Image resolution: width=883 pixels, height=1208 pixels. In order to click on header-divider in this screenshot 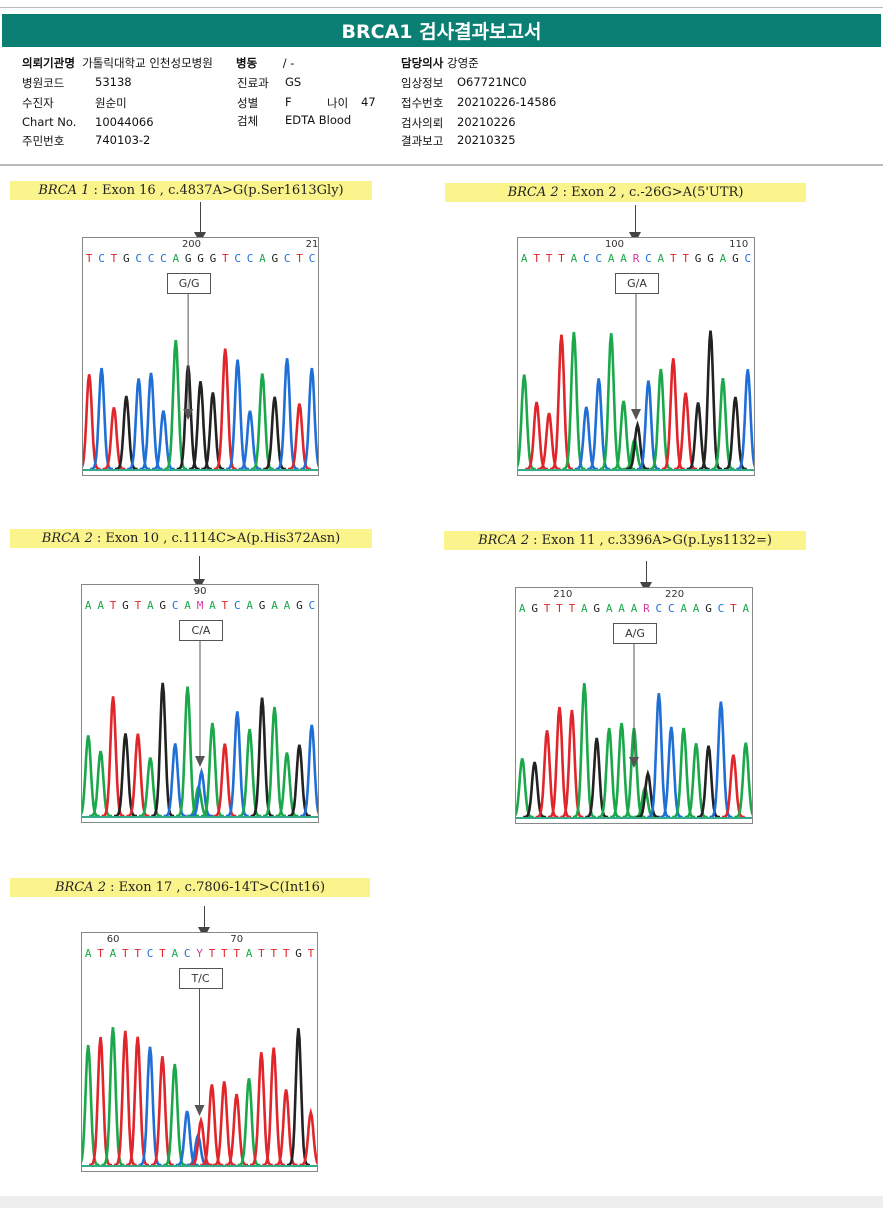, I will do `click(441, 165)`.